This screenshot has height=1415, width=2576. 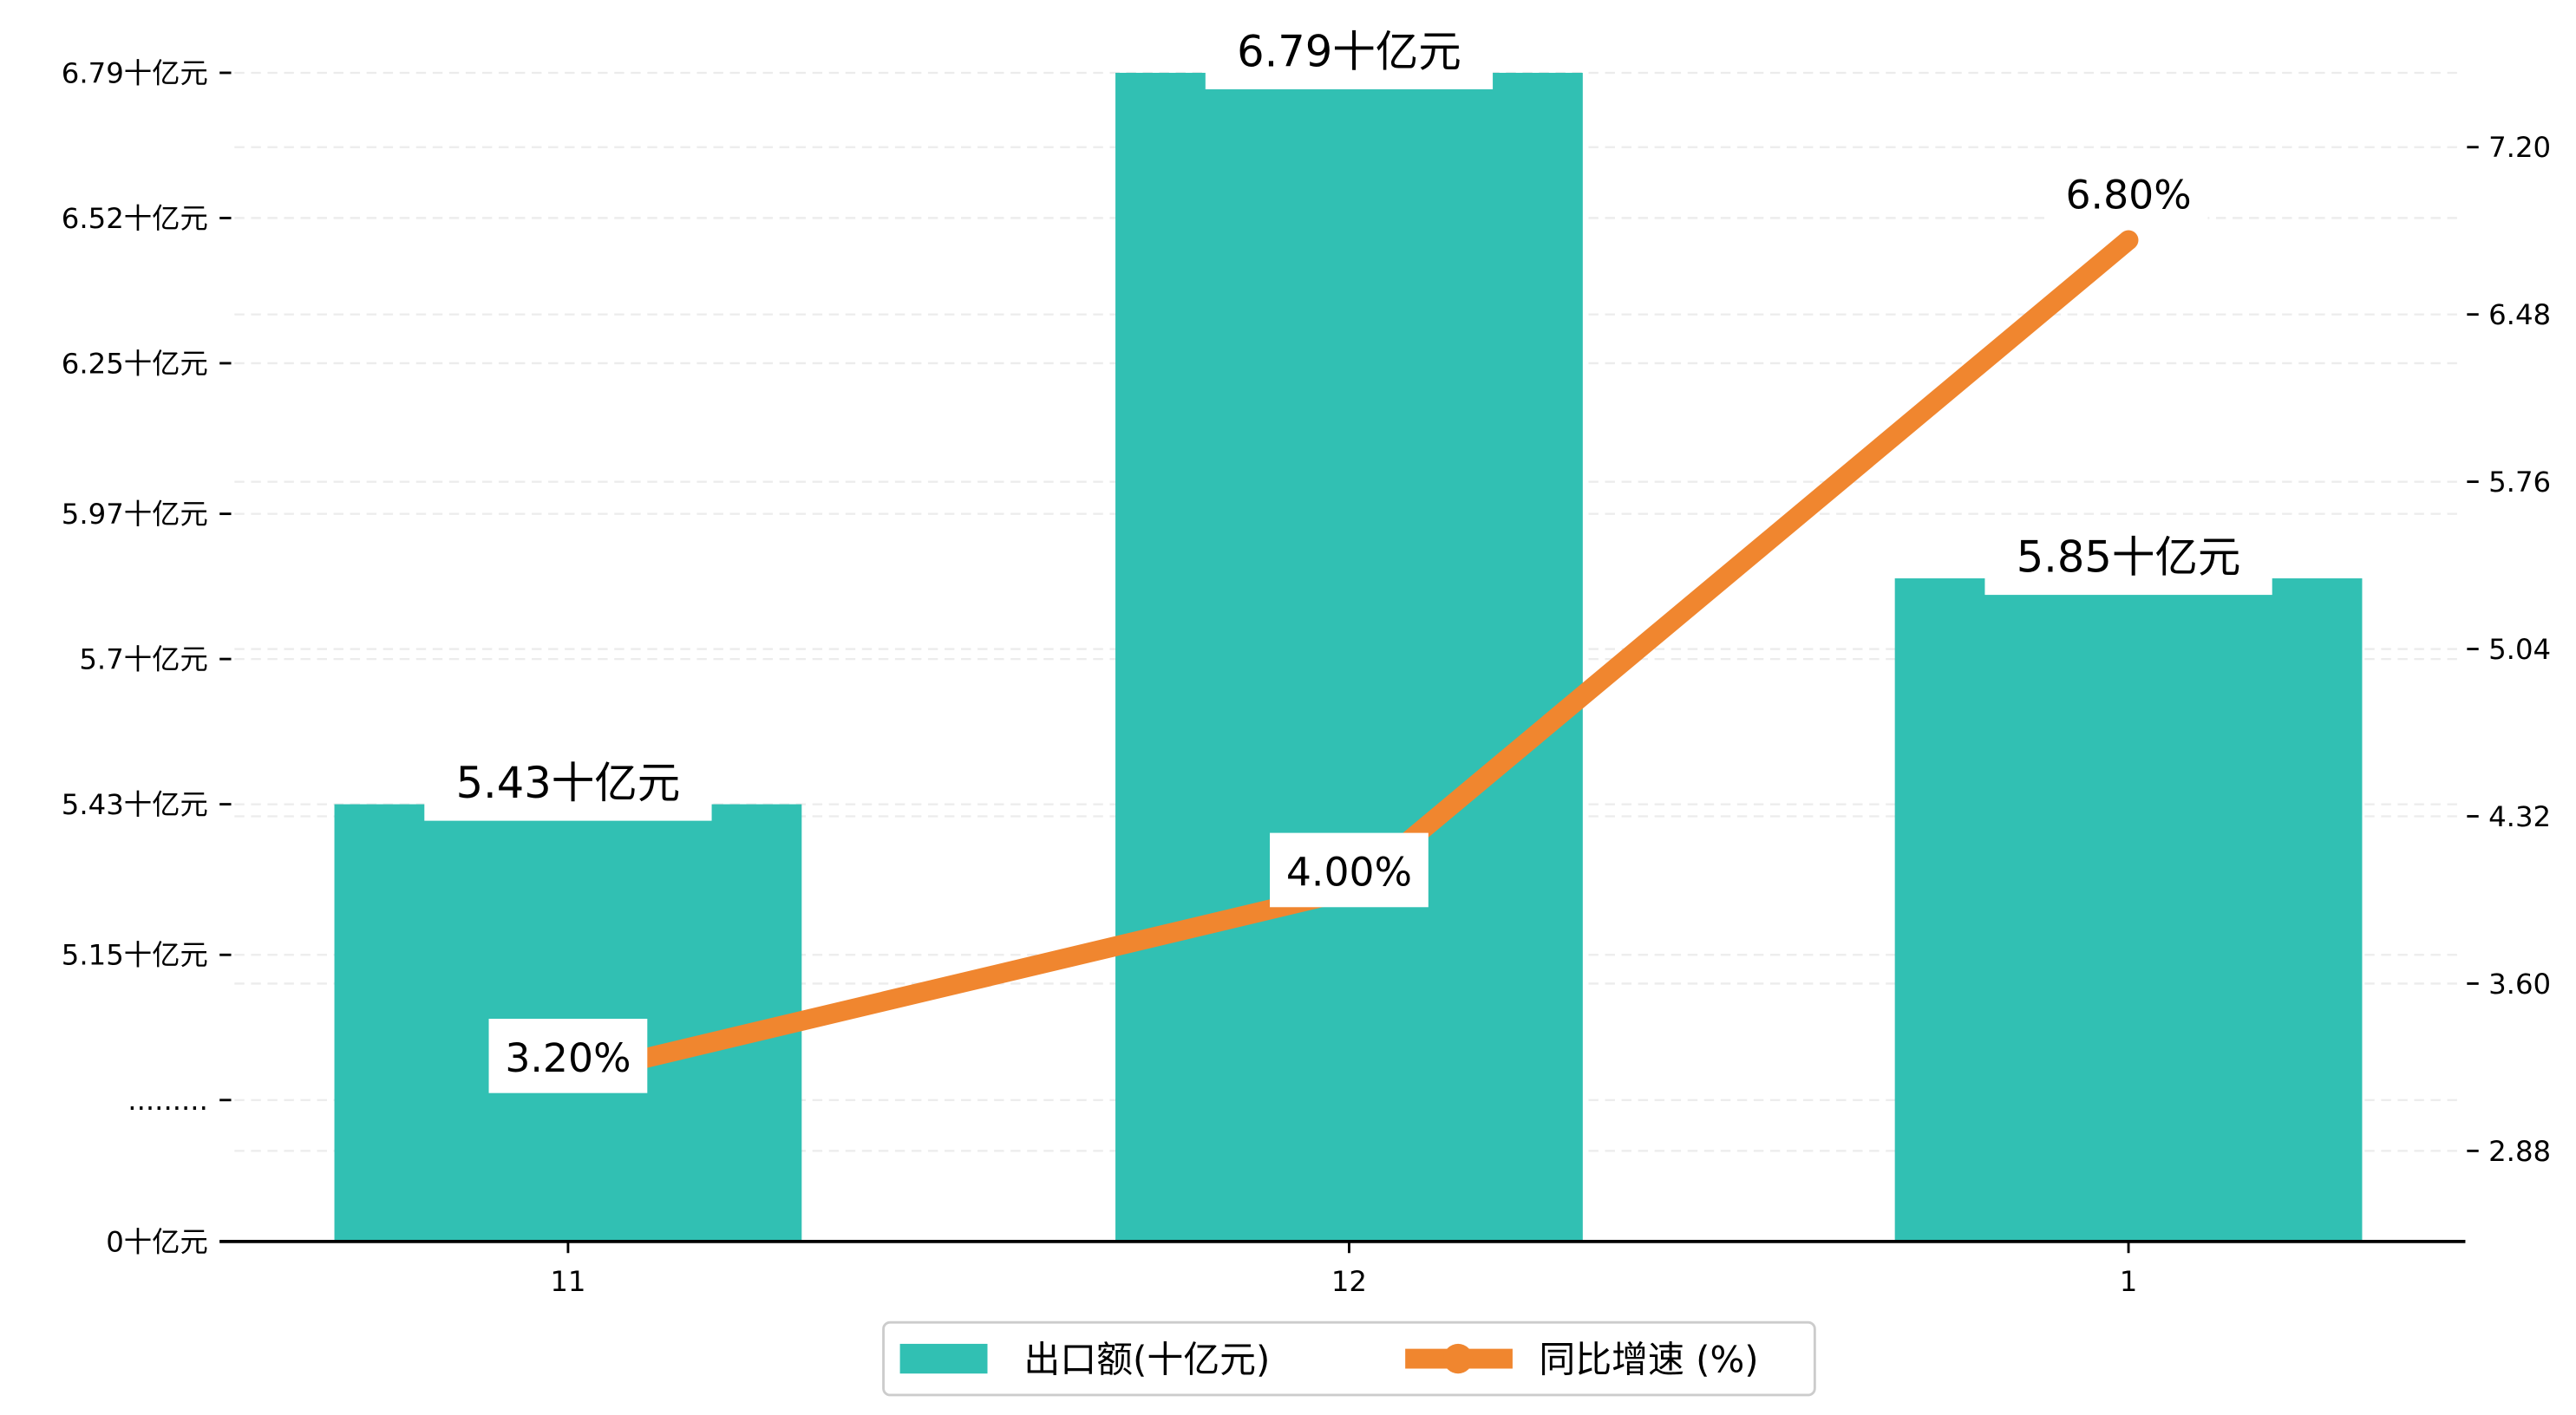 I want to click on left-tick-label: 5.15十亿元, so click(x=135, y=955).